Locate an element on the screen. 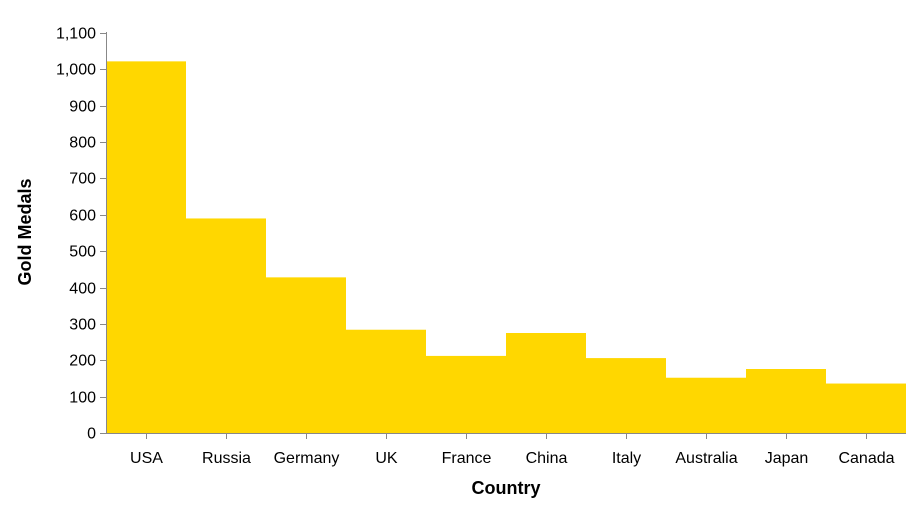 Image resolution: width=916 pixels, height=506 pixels. x-tick-label-france: France is located at coordinates (467, 458).